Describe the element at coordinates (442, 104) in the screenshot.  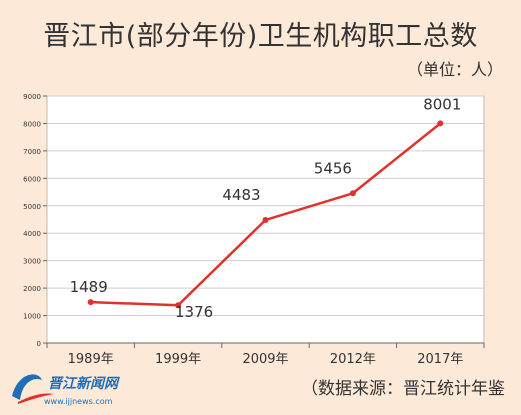
I see `data-label: 8001` at that location.